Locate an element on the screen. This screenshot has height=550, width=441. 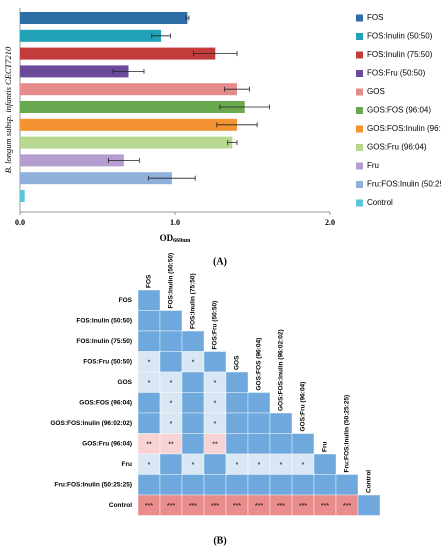
legend-label: GOS:Fru (96:04) is located at coordinates (397, 147).